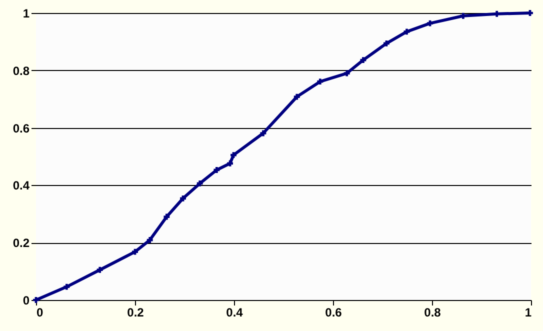  Describe the element at coordinates (26, 301) in the screenshot. I see `y-tick-label: 0` at that location.